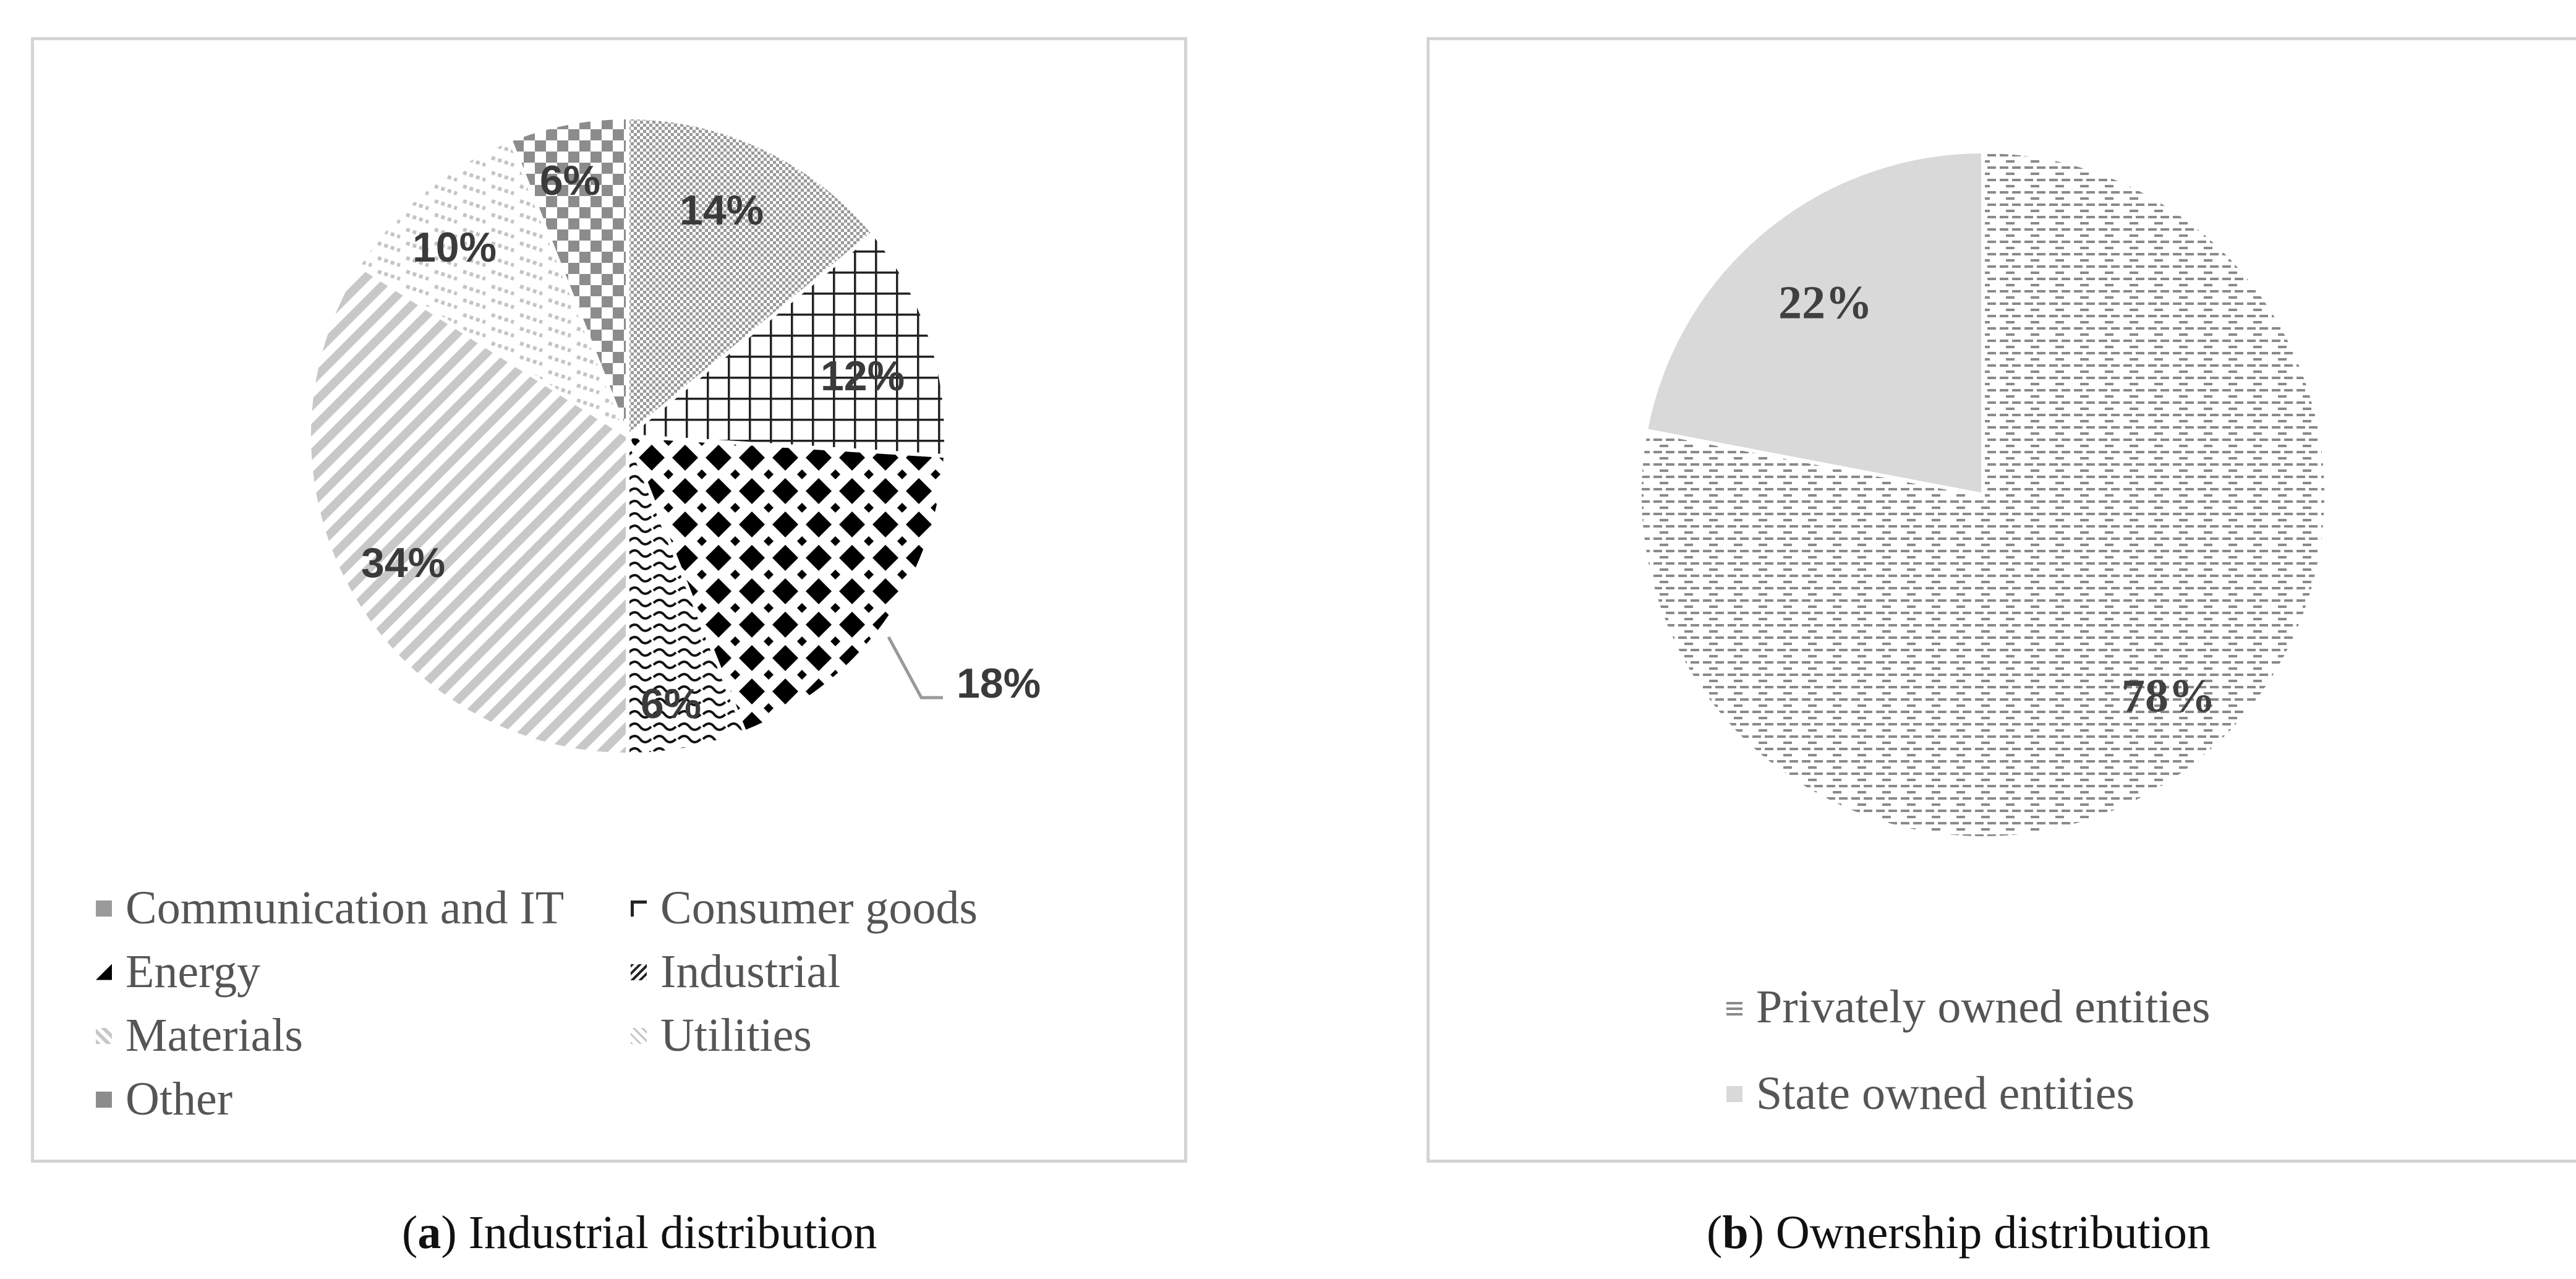  What do you see at coordinates (454, 247) in the screenshot?
I see `data-label-utilities: 10%` at bounding box center [454, 247].